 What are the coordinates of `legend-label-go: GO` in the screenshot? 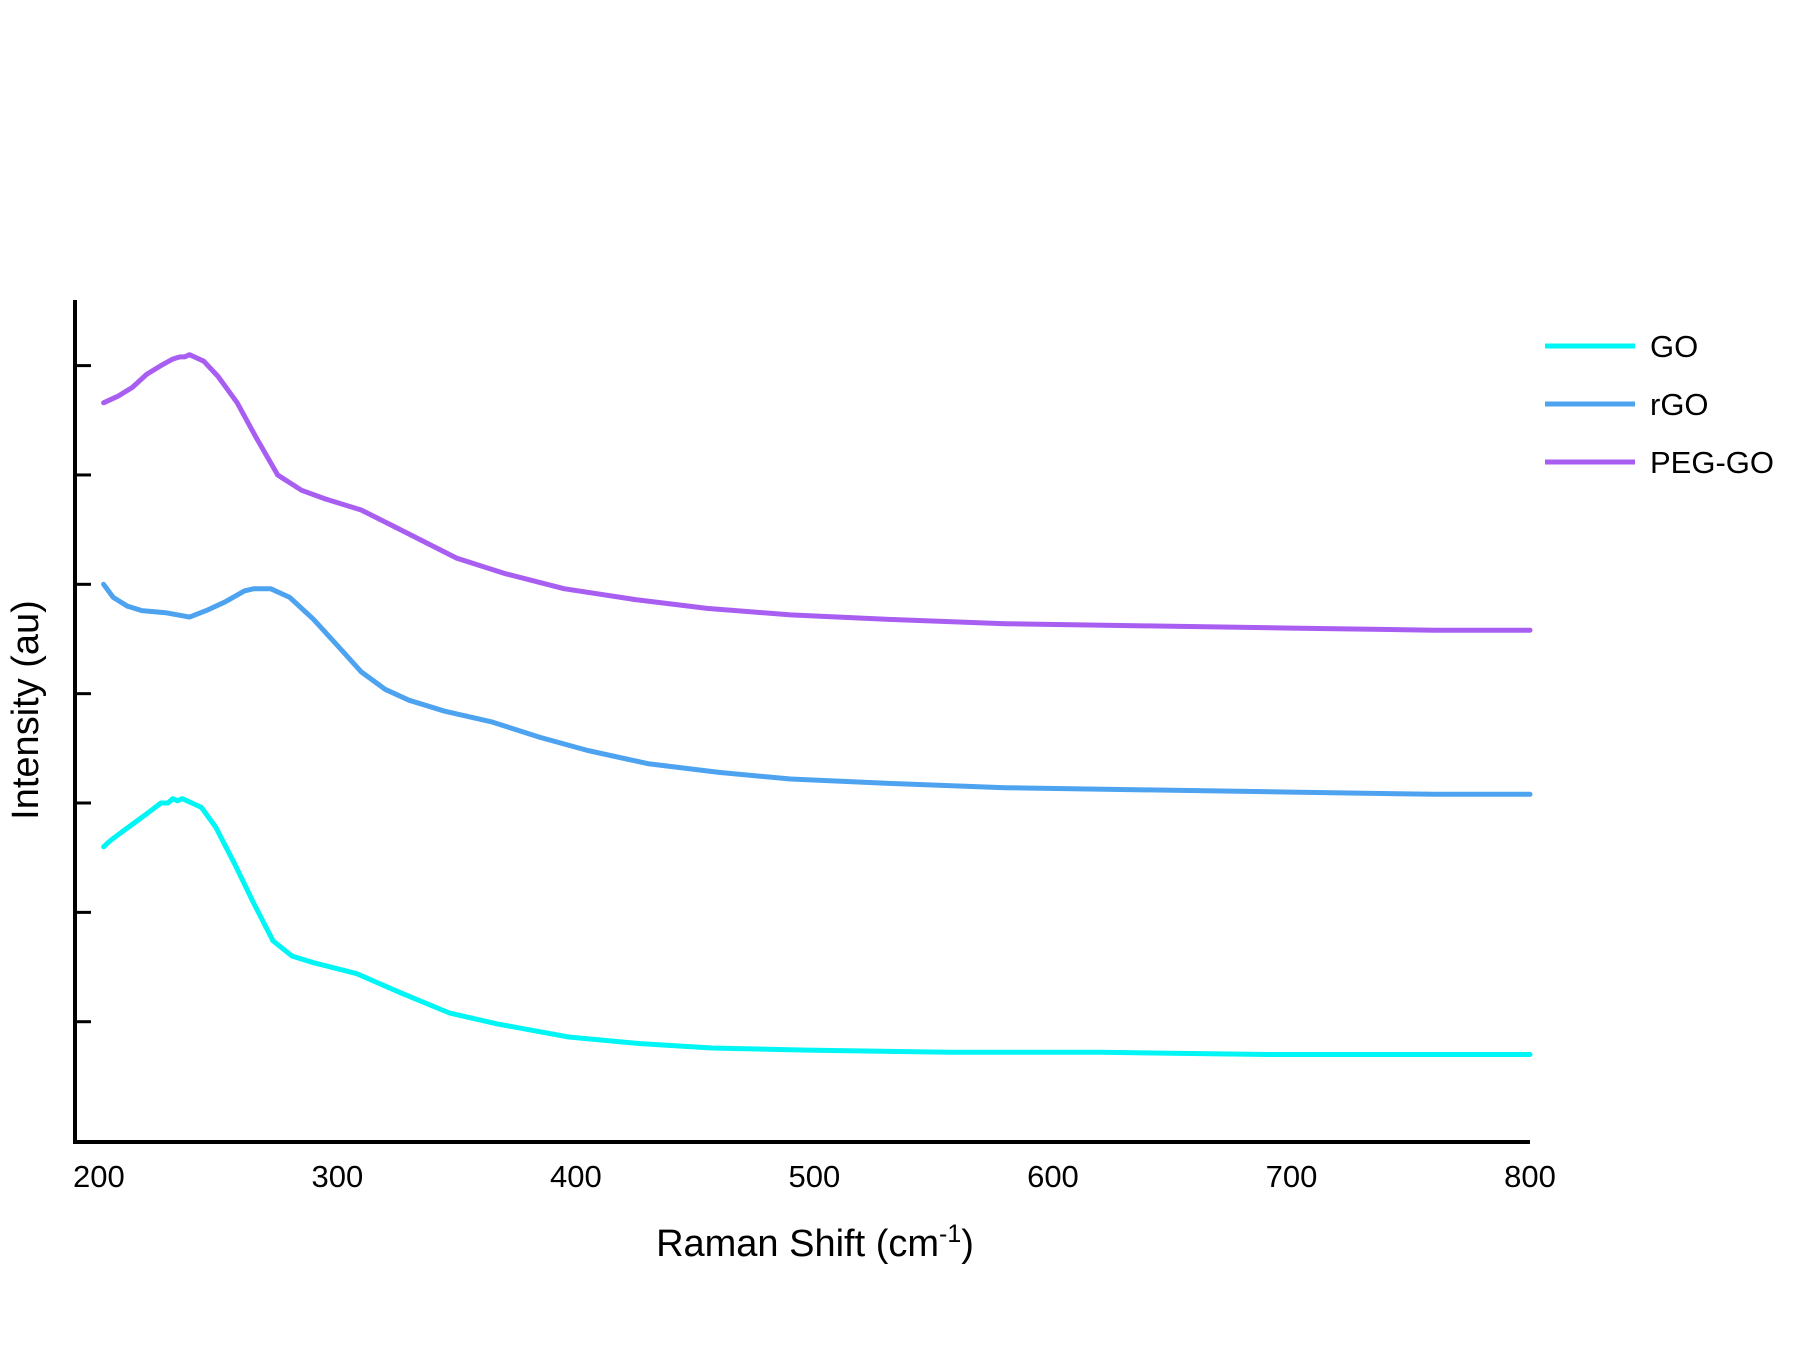 It's located at (1674, 346).